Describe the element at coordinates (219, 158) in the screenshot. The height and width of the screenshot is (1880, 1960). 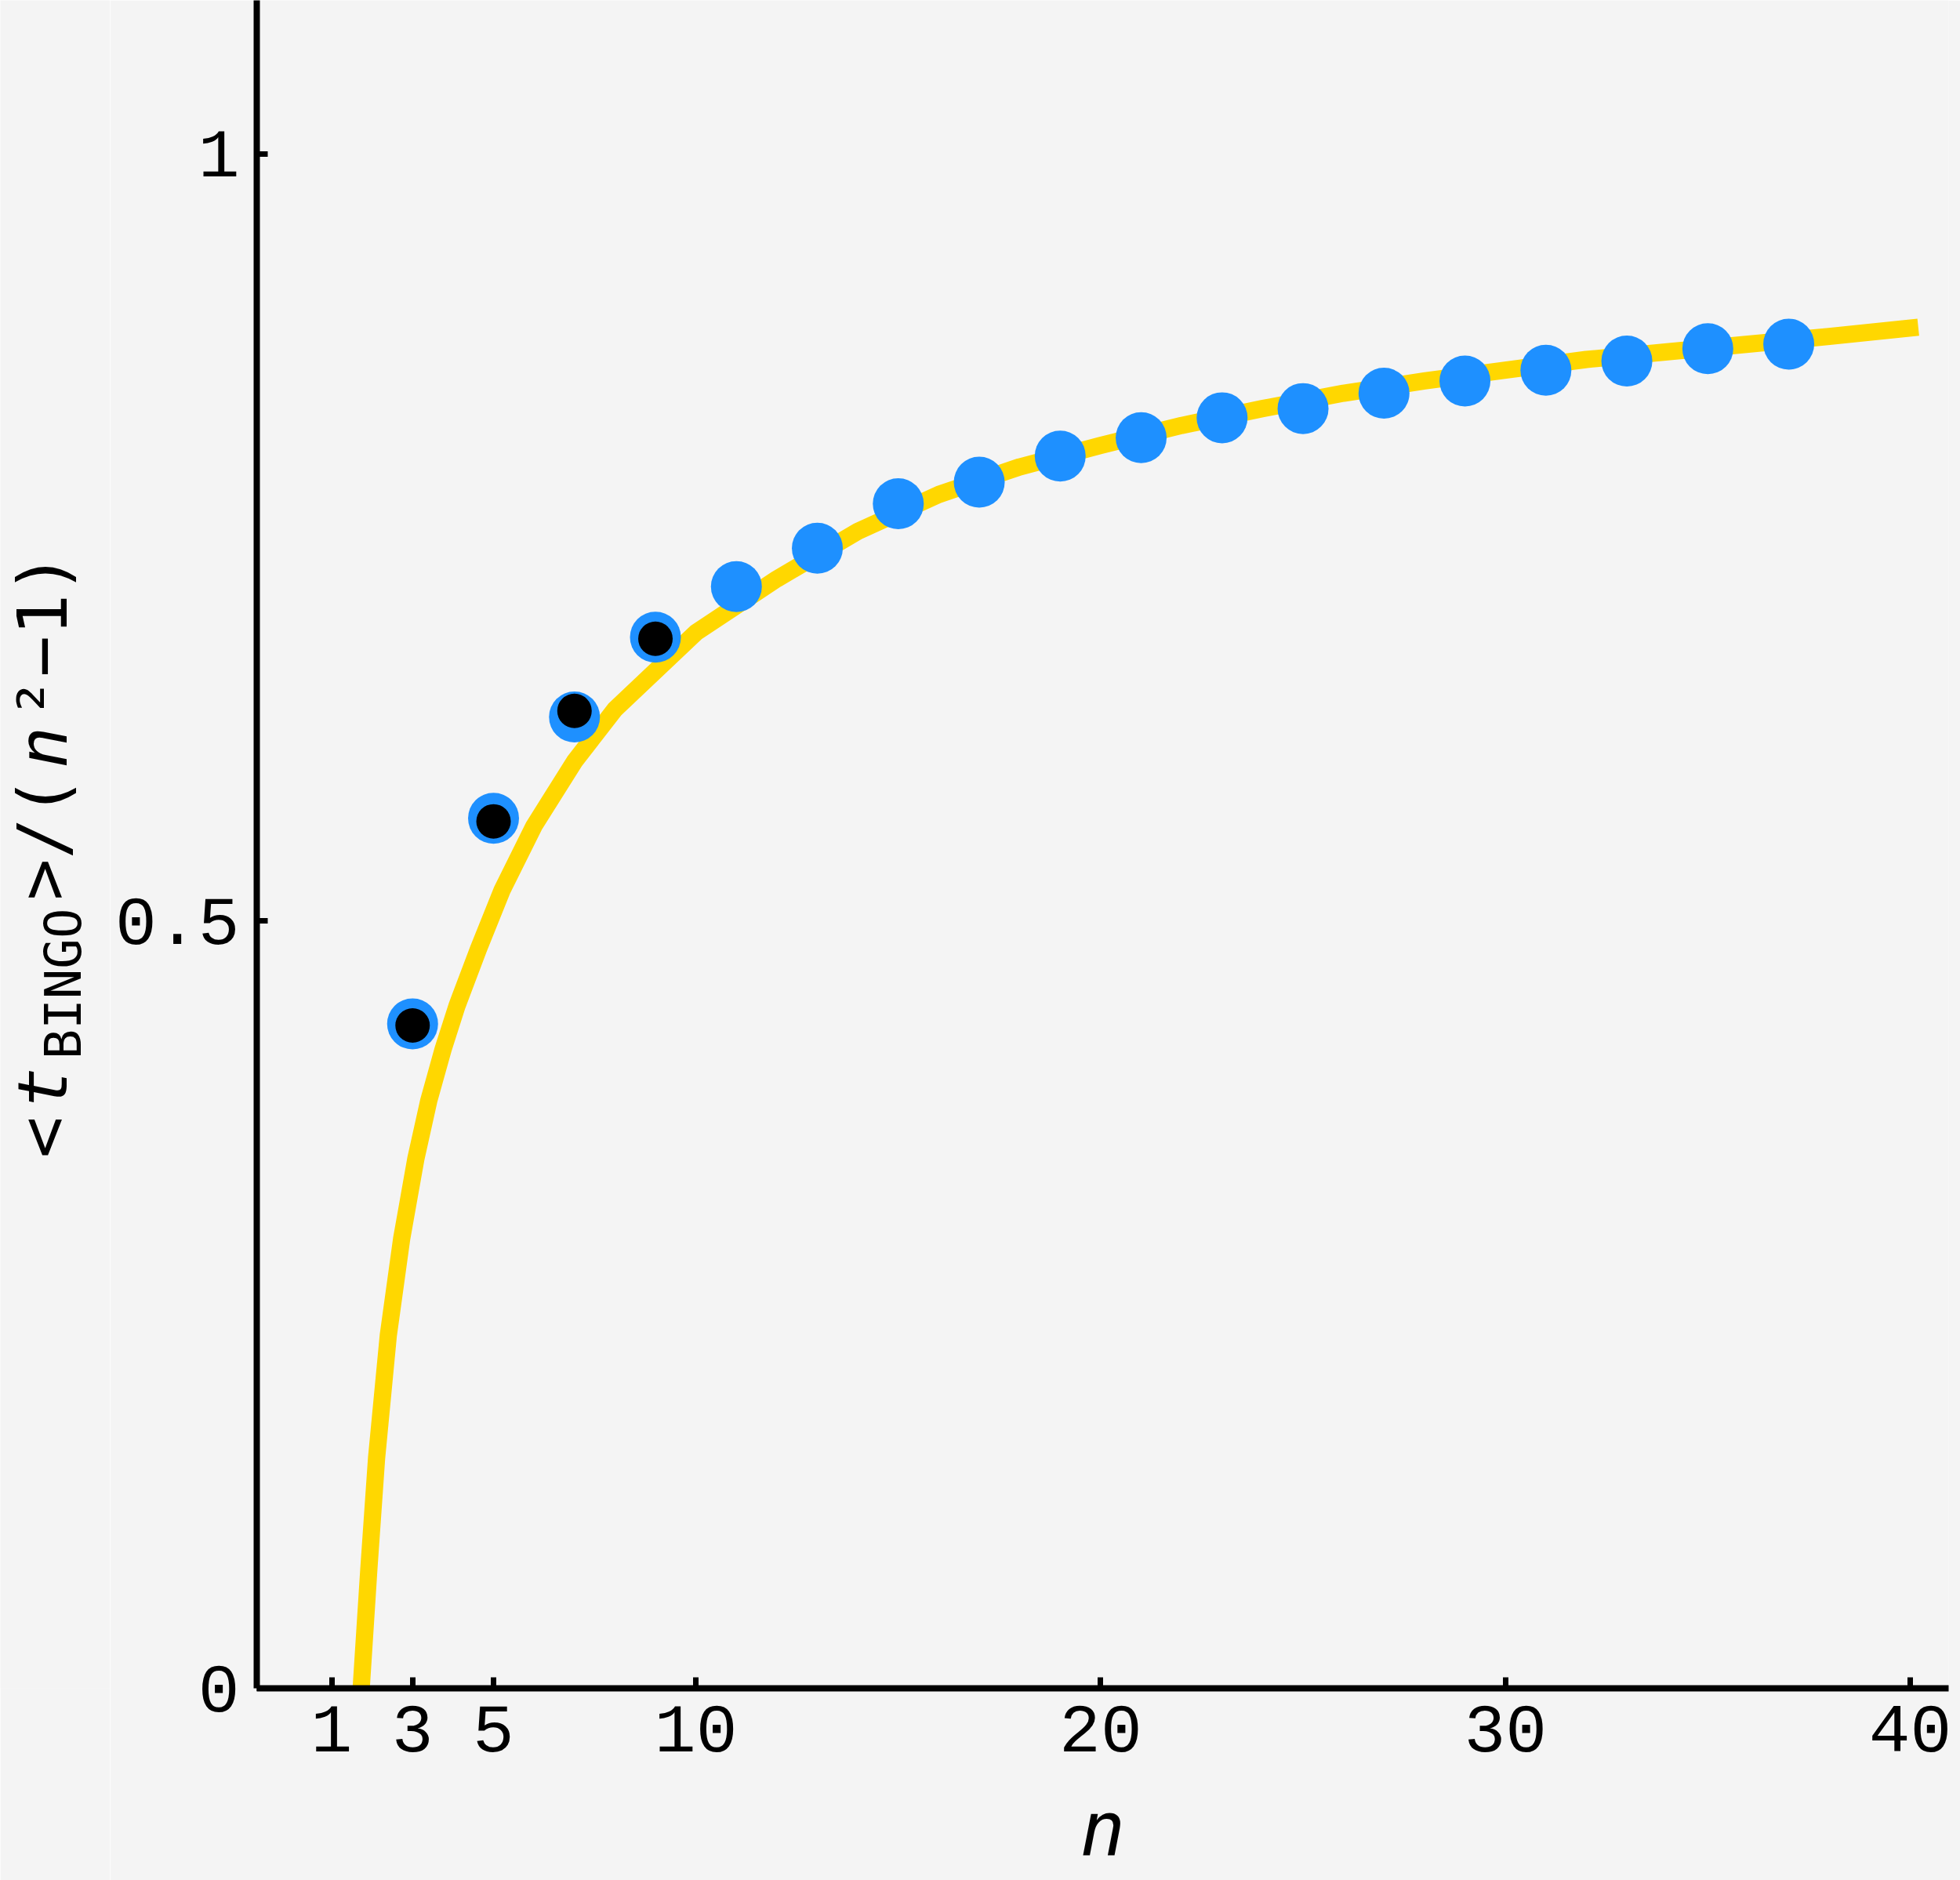
I see `y-tick-label: 1` at that location.